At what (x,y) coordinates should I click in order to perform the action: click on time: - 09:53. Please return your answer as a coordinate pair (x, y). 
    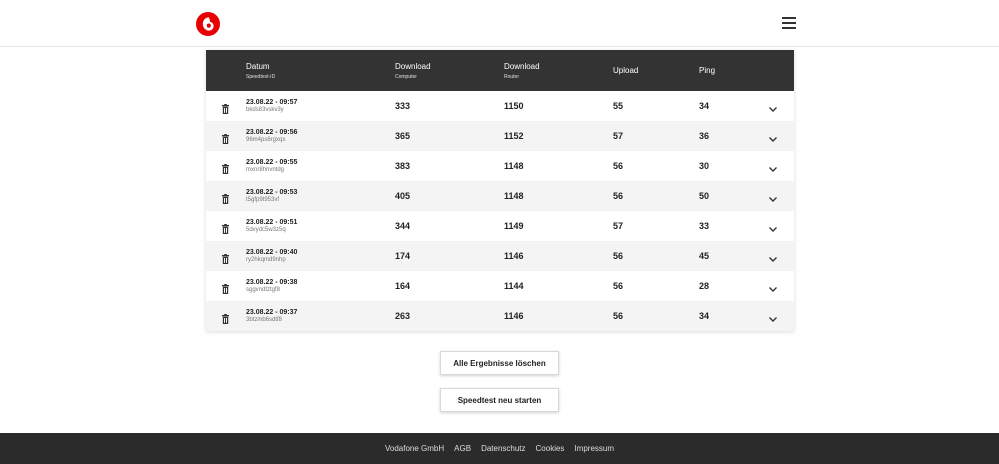
    Looking at the image, I should click on (285, 192).